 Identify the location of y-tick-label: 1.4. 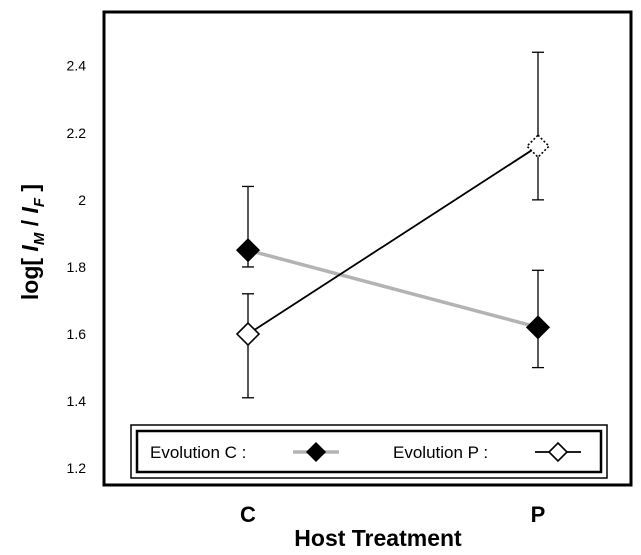
(77, 401).